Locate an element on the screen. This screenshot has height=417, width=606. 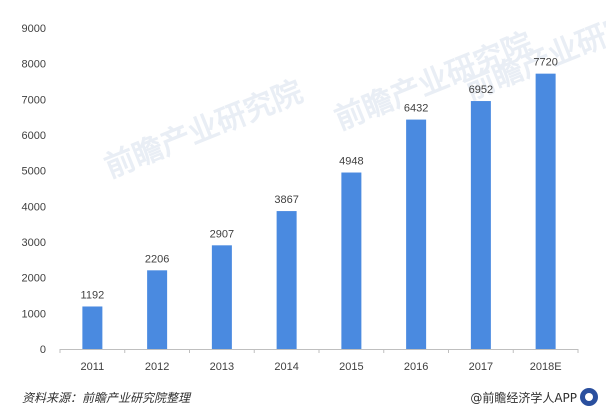
y-tick-label: 4000 is located at coordinates (34, 207).